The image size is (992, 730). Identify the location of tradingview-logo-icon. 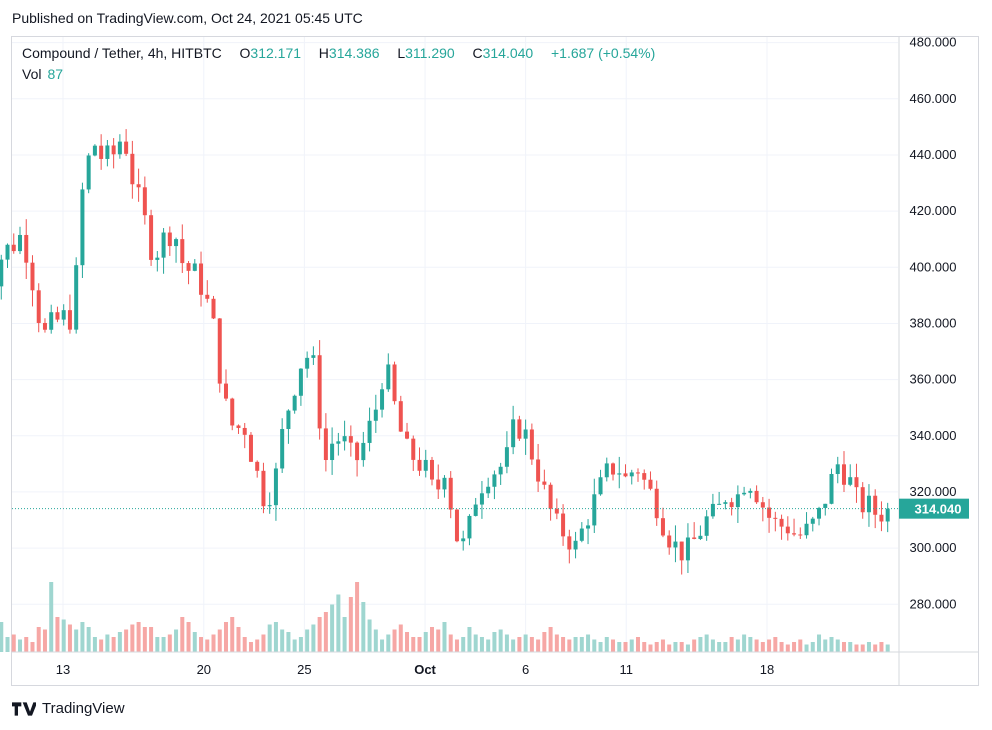
(24, 708).